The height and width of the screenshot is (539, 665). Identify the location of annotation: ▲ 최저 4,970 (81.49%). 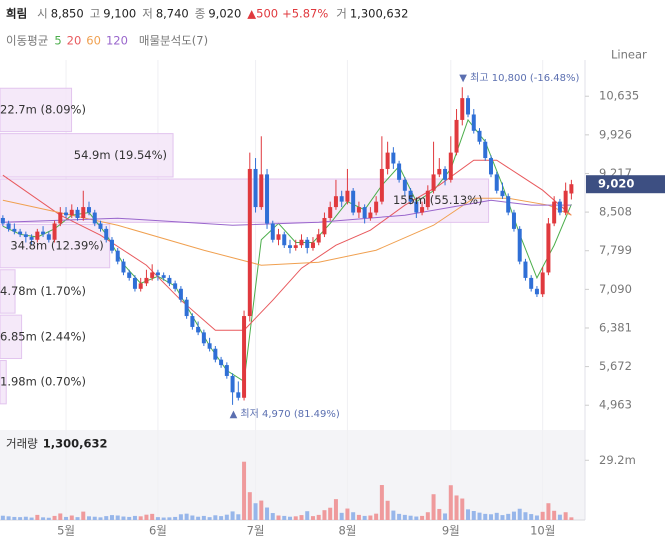
(285, 414).